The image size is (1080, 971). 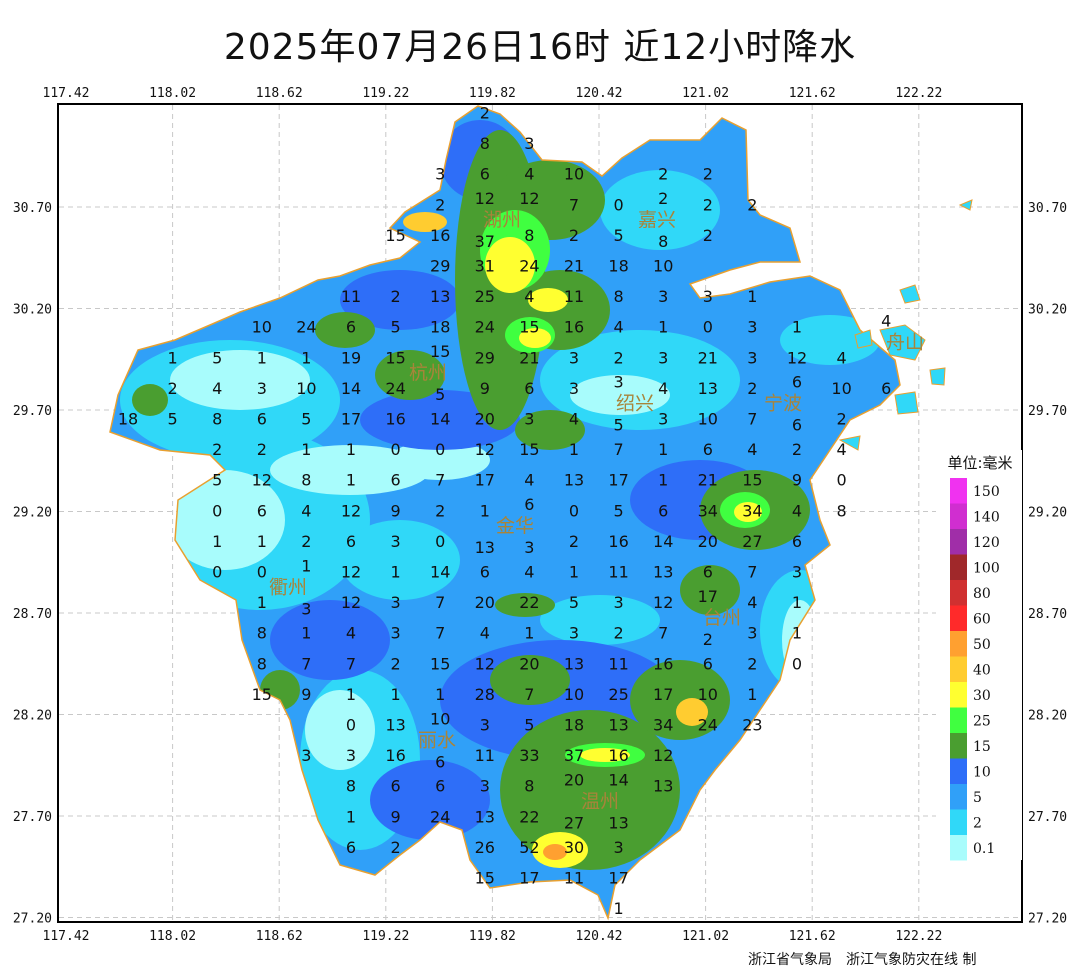 I want to click on legend: 单位:毫米 150 140 120 100 80 60 50 40 30 25 15 10 5 2 0.1, so click(x=979, y=655).